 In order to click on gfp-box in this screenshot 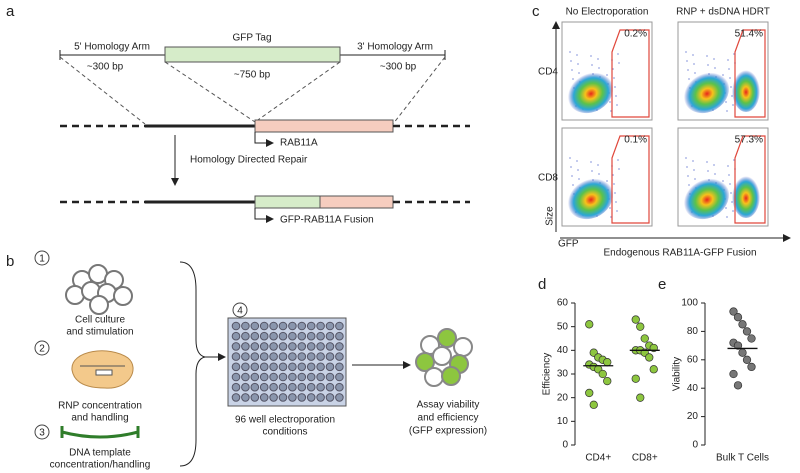, I will do `click(252, 54)`.